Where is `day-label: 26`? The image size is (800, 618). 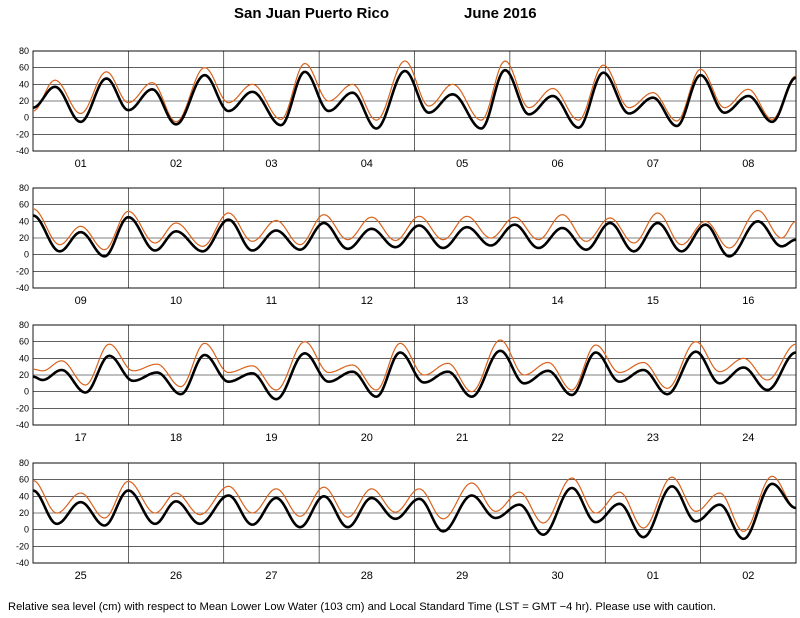 day-label: 26 is located at coordinates (176, 576).